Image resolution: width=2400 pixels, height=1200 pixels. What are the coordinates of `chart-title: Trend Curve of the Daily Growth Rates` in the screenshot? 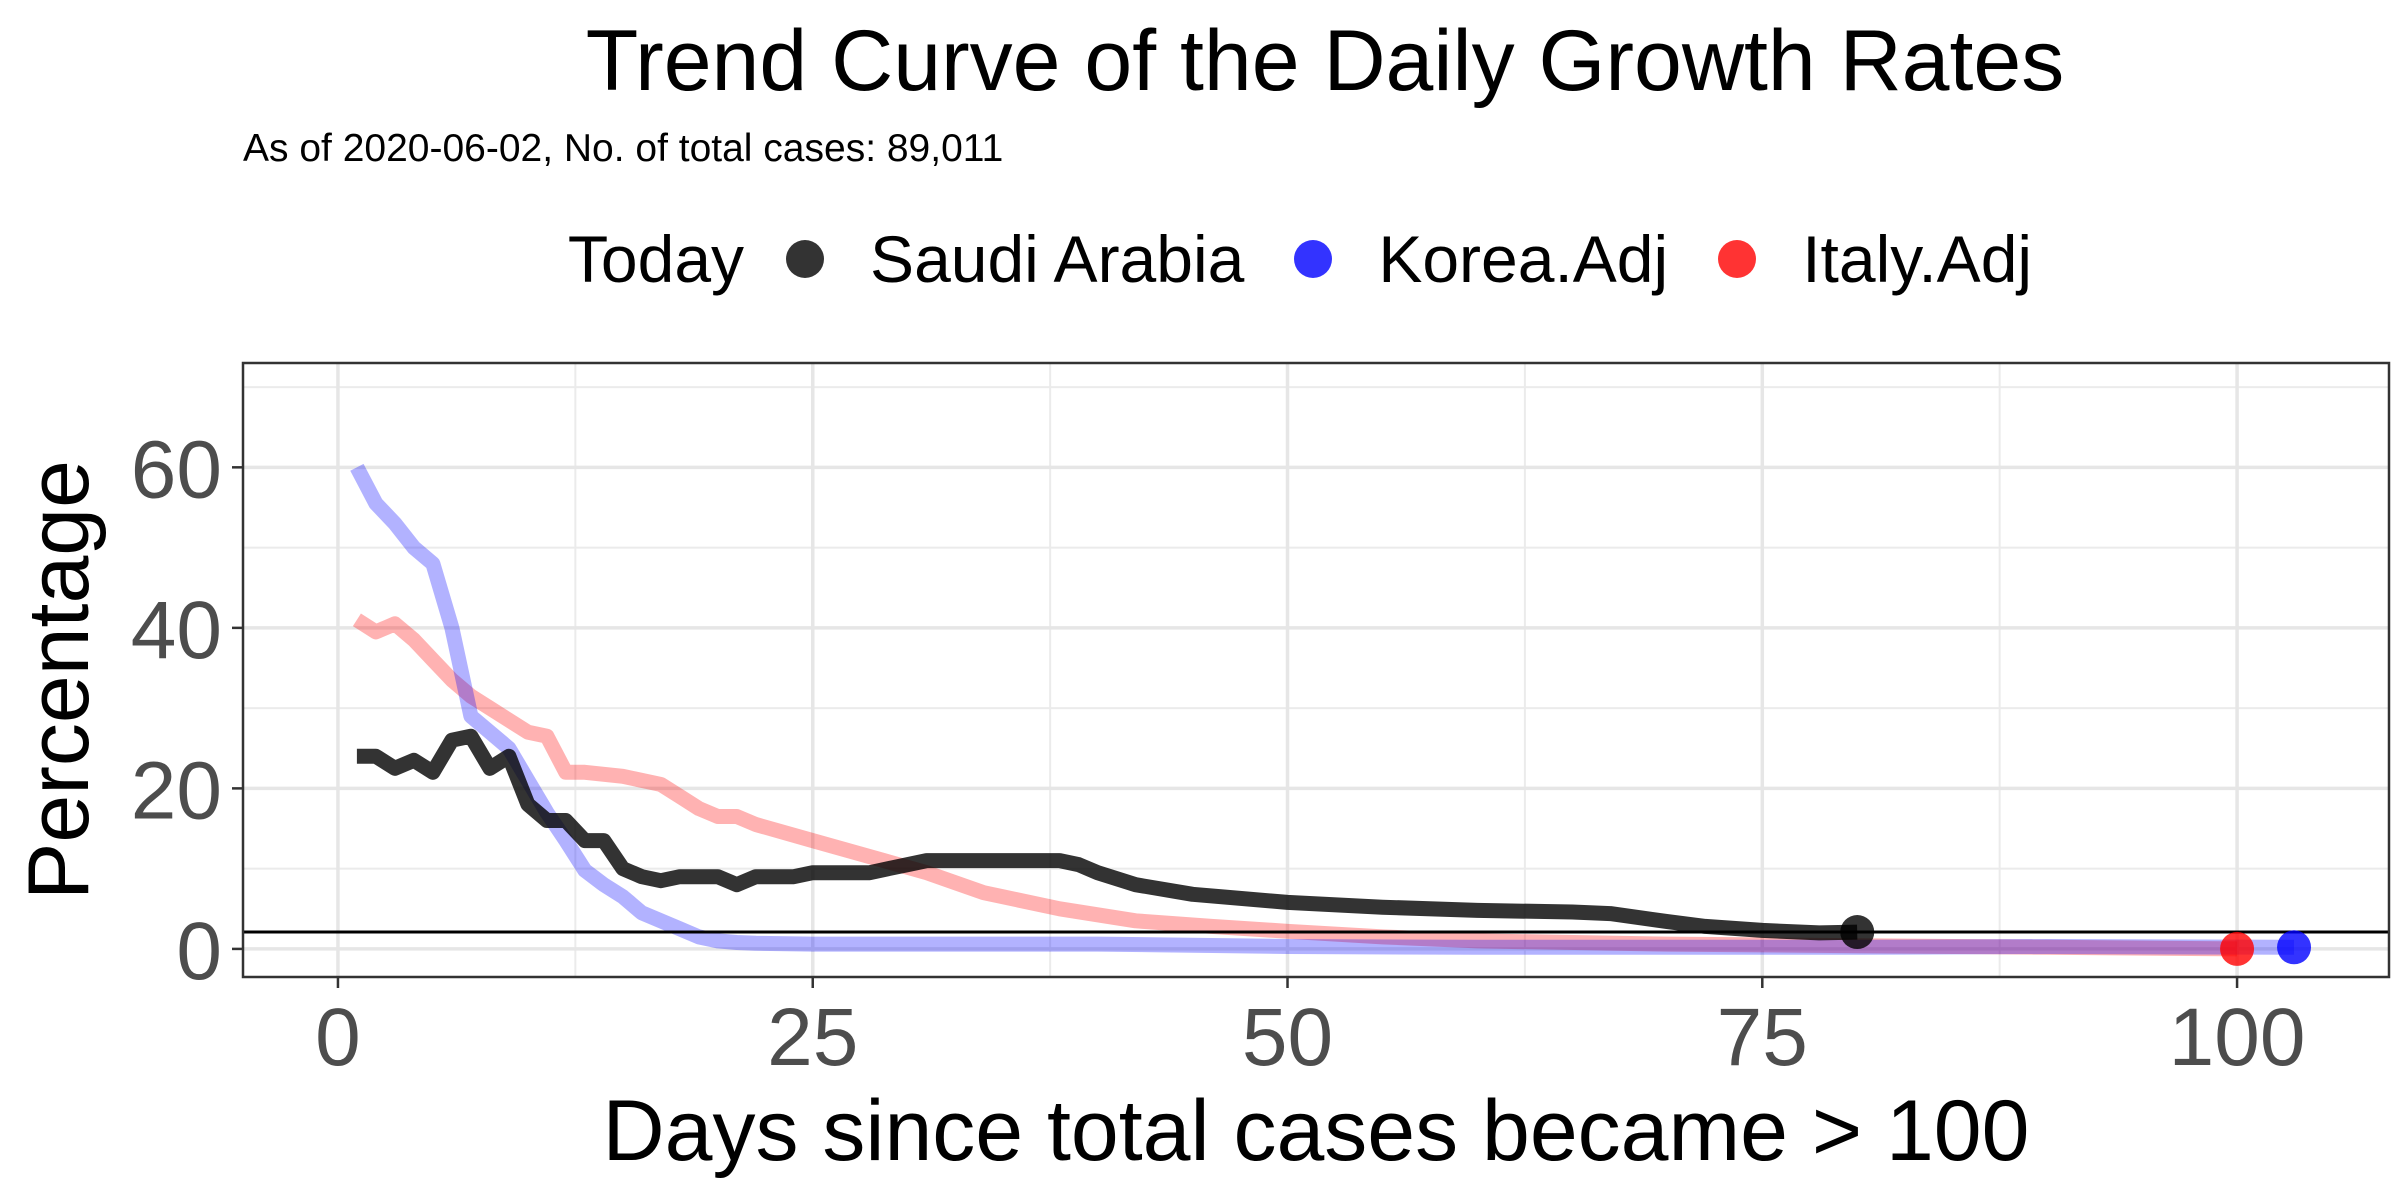 It's located at (1325, 61).